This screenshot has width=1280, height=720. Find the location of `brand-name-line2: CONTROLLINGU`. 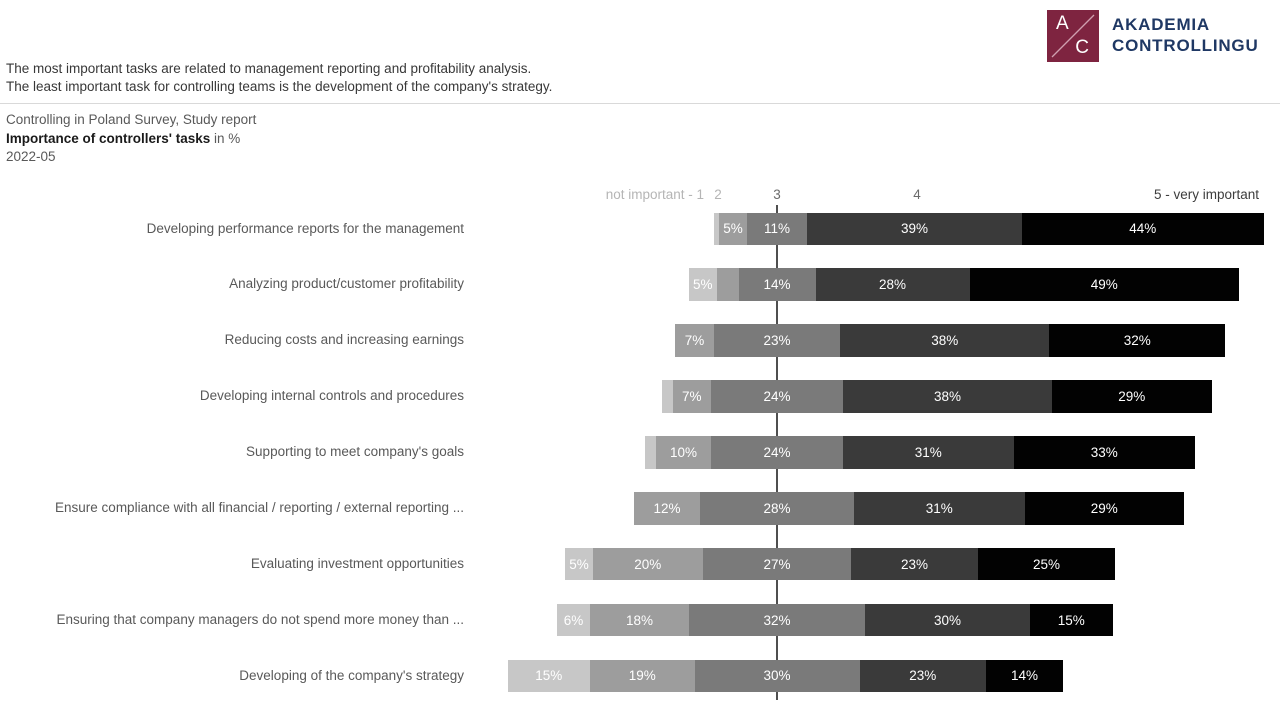

brand-name-line2: CONTROLLINGU is located at coordinates (1185, 45).